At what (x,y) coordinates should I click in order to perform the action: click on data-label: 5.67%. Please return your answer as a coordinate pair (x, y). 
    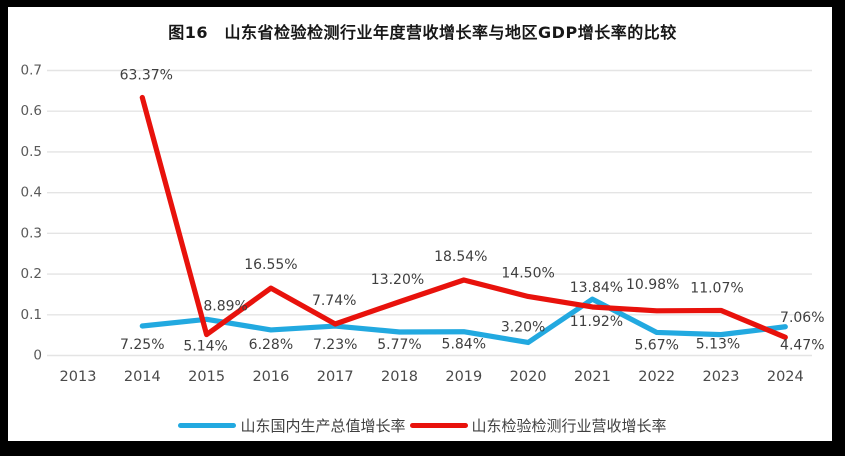
    Looking at the image, I should click on (656, 345).